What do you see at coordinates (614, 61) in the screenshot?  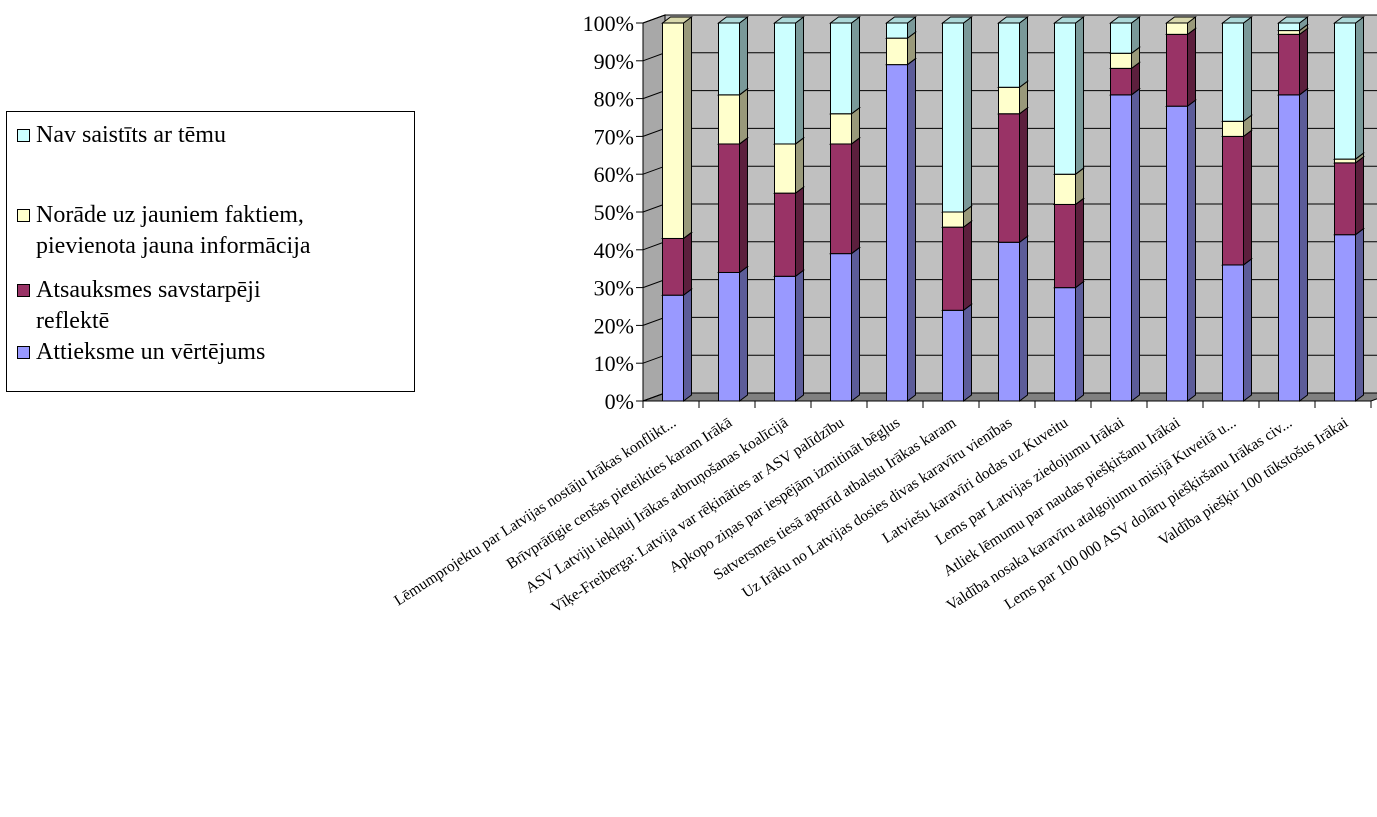 I see `y-tick-label: 90%` at bounding box center [614, 61].